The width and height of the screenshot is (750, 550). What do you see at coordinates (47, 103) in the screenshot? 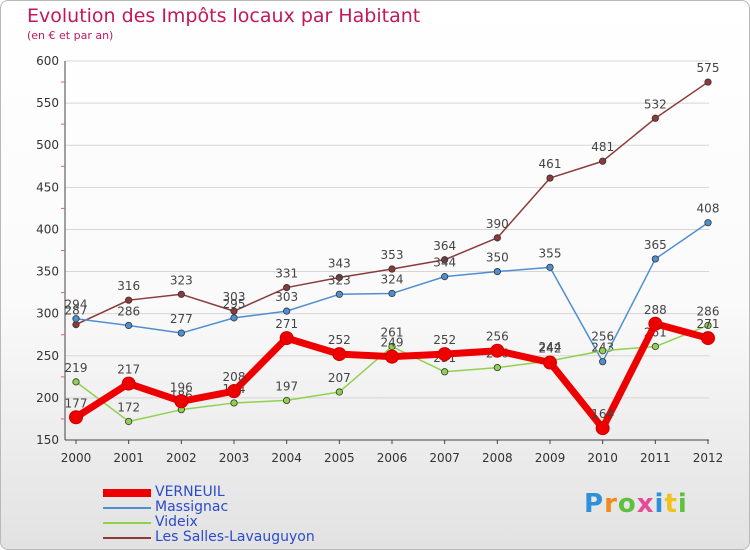
I see `y-tick-label: 550` at bounding box center [47, 103].